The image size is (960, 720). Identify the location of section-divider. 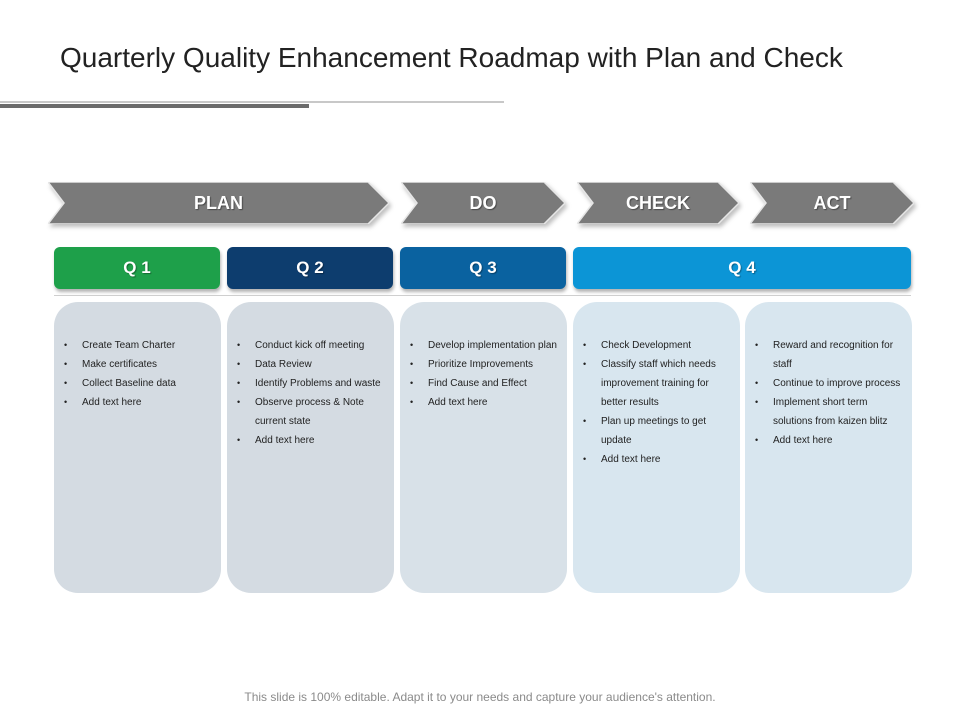
(482, 295).